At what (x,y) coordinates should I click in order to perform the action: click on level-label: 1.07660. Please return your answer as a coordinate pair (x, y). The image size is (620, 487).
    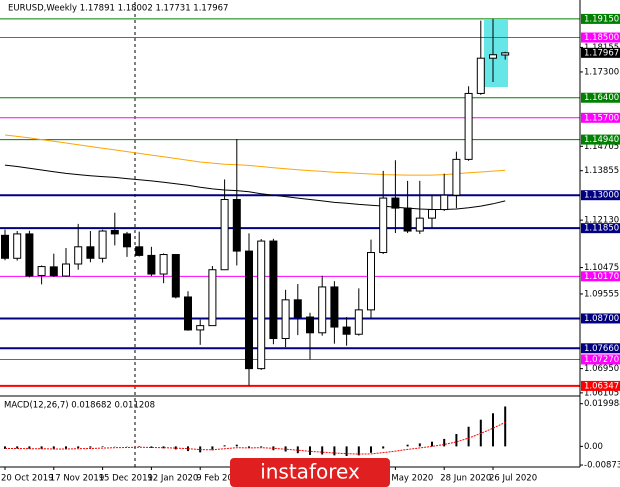
    Looking at the image, I should click on (601, 349).